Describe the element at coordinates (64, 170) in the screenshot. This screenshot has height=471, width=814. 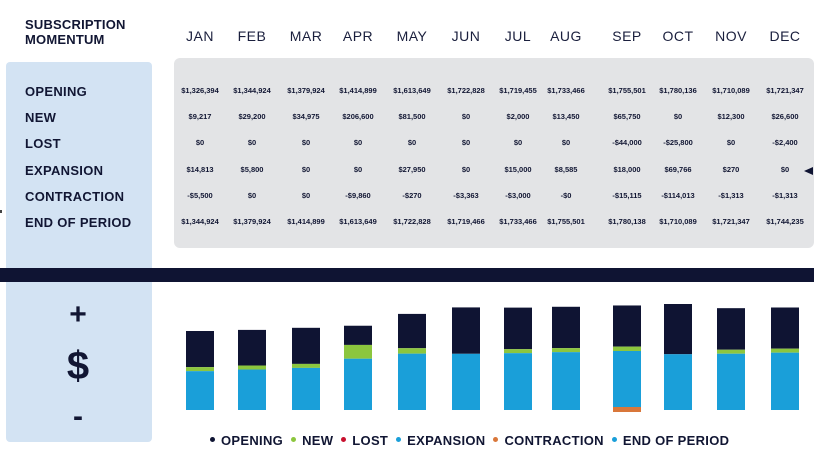
I see `row-label-expansion: EXPANSION` at that location.